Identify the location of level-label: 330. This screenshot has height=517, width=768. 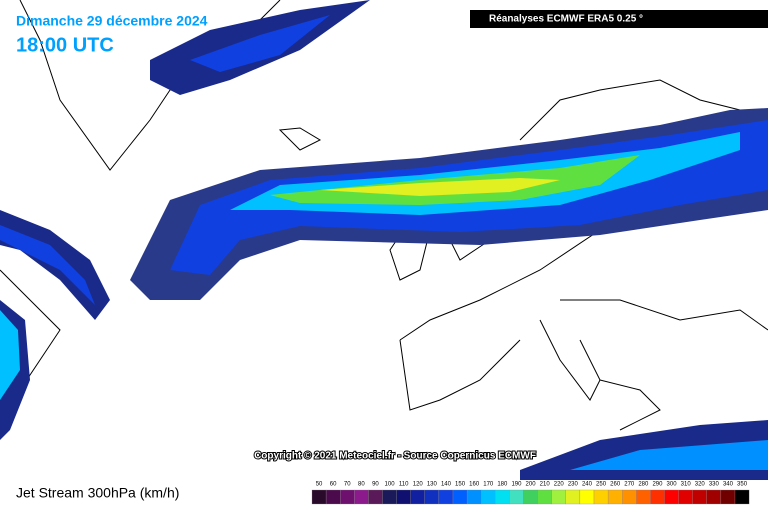
(714, 485).